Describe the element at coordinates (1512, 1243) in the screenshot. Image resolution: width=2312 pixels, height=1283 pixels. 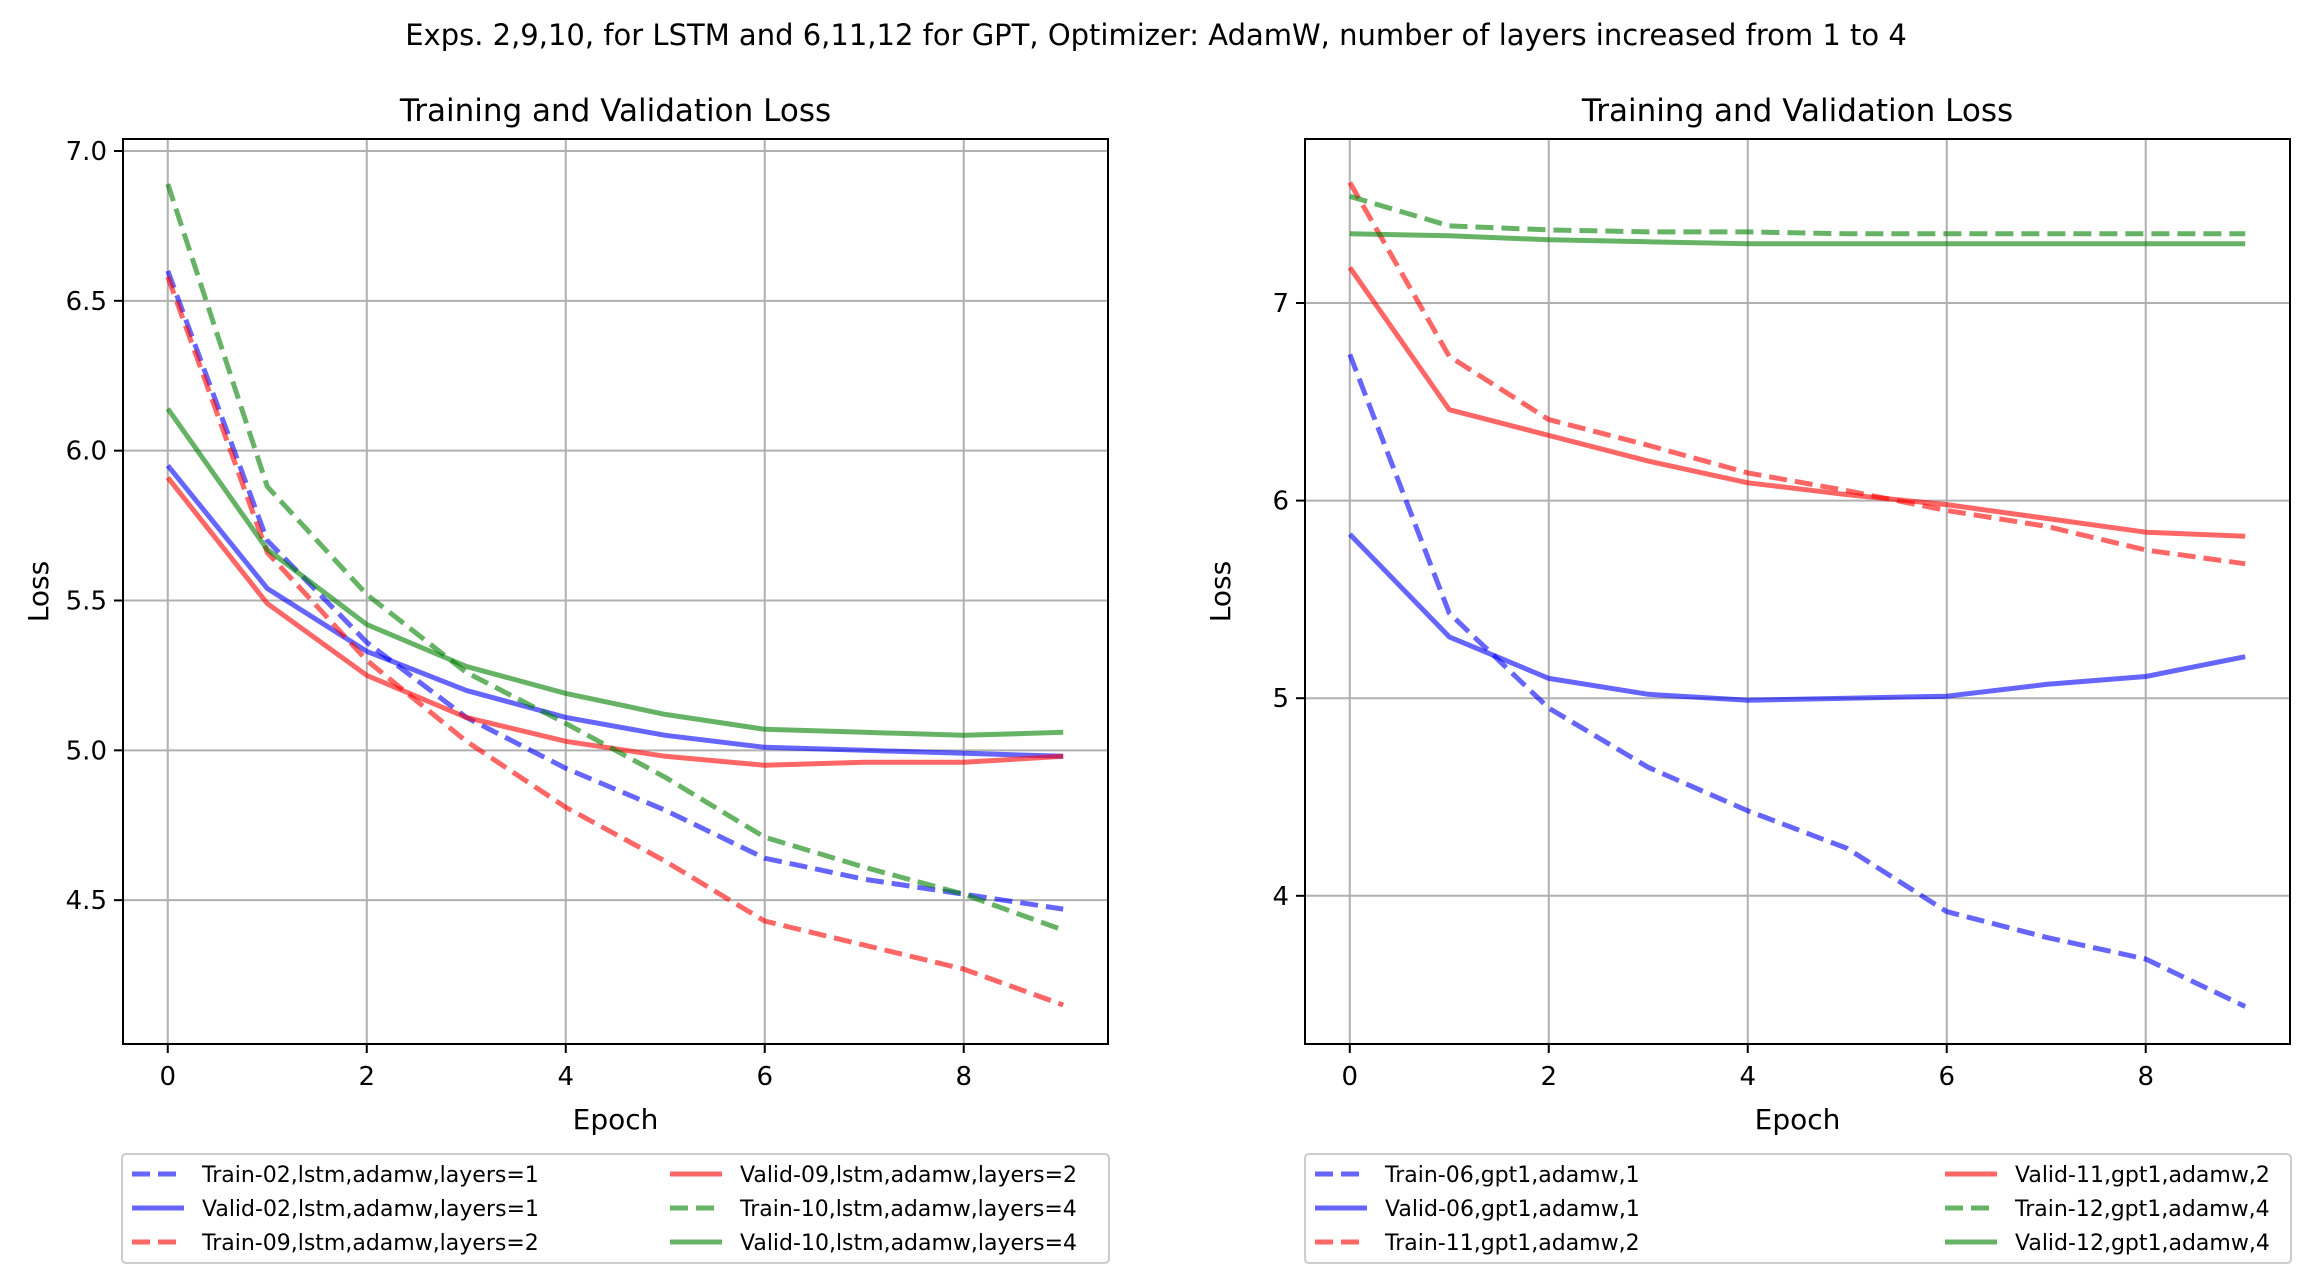
I see `legend-label-2: Train-11,gpt1,adamw,2` at that location.